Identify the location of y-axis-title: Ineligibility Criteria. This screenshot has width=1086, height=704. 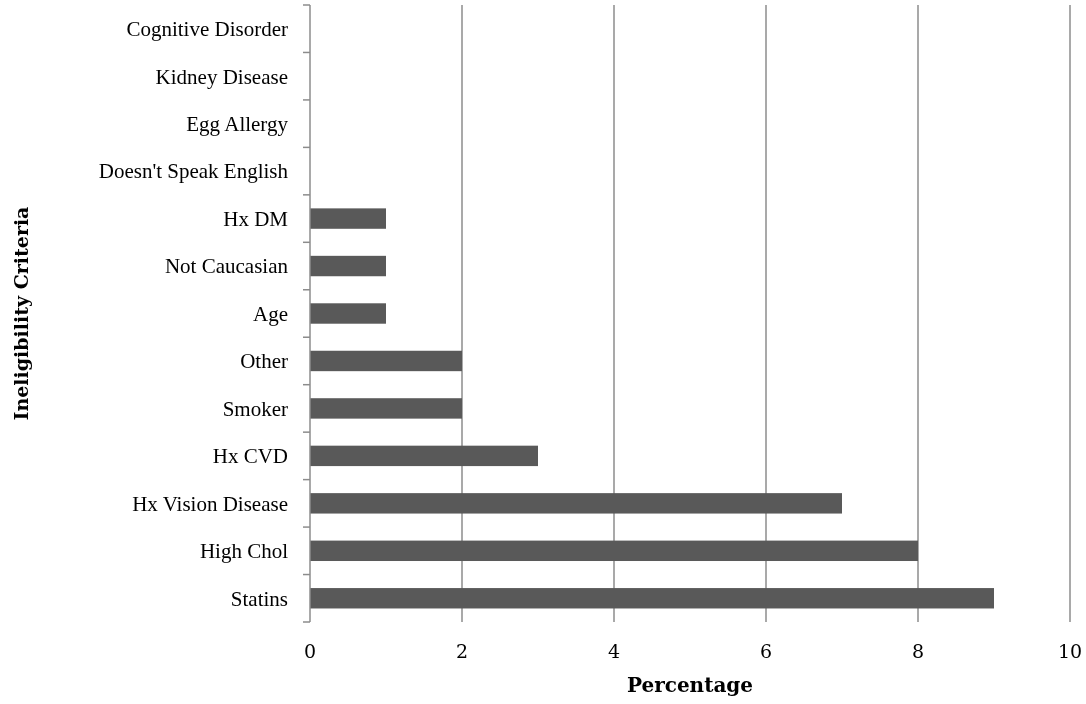
(21, 313).